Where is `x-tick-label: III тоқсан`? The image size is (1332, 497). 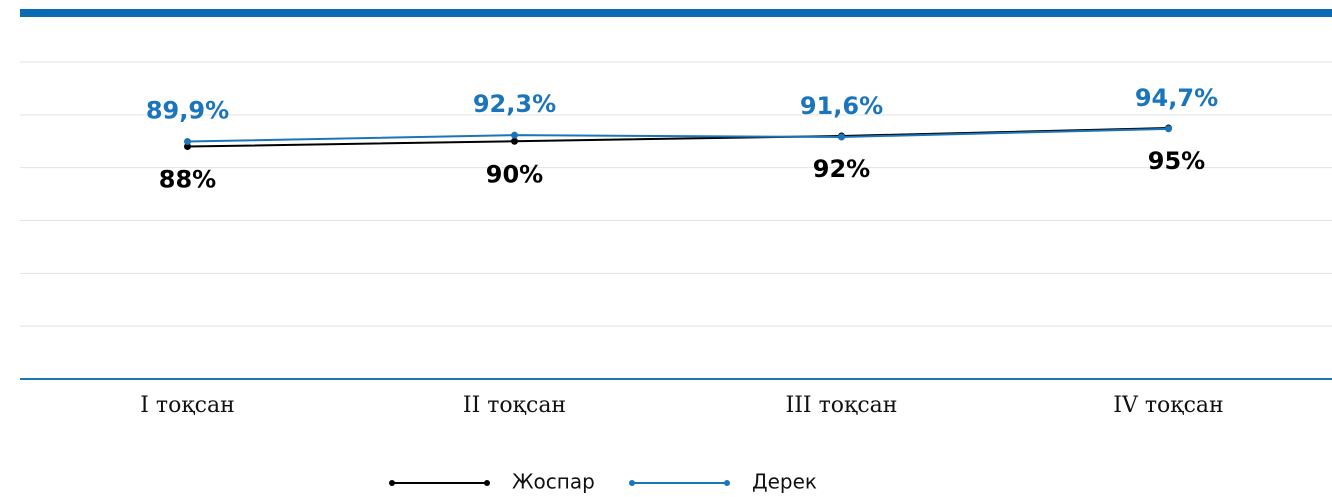
x-tick-label: III тоқсан is located at coordinates (842, 405).